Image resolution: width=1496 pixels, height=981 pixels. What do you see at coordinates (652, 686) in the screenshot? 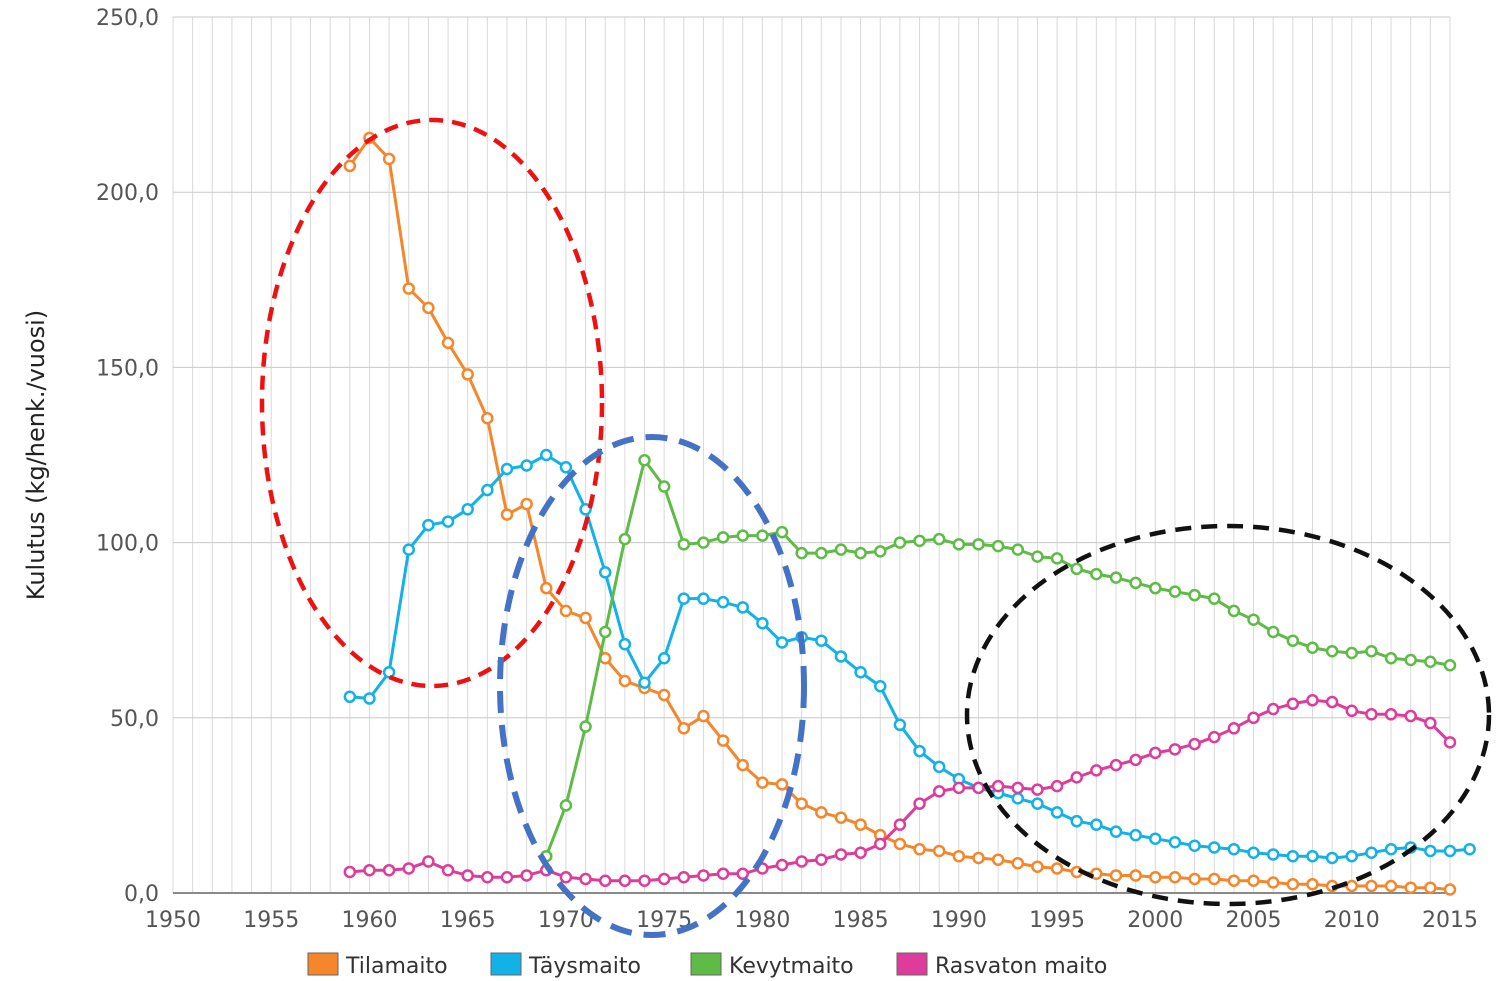
I see `annotation-ellipse` at bounding box center [652, 686].